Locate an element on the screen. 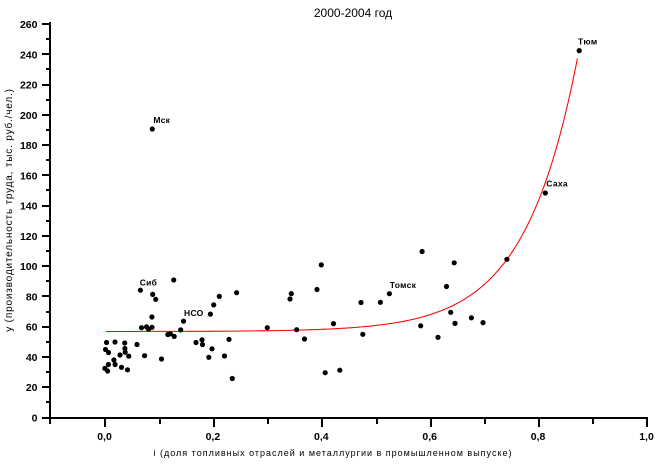 The height and width of the screenshot is (473, 655). svg-text: 120 is located at coordinates (29, 237).